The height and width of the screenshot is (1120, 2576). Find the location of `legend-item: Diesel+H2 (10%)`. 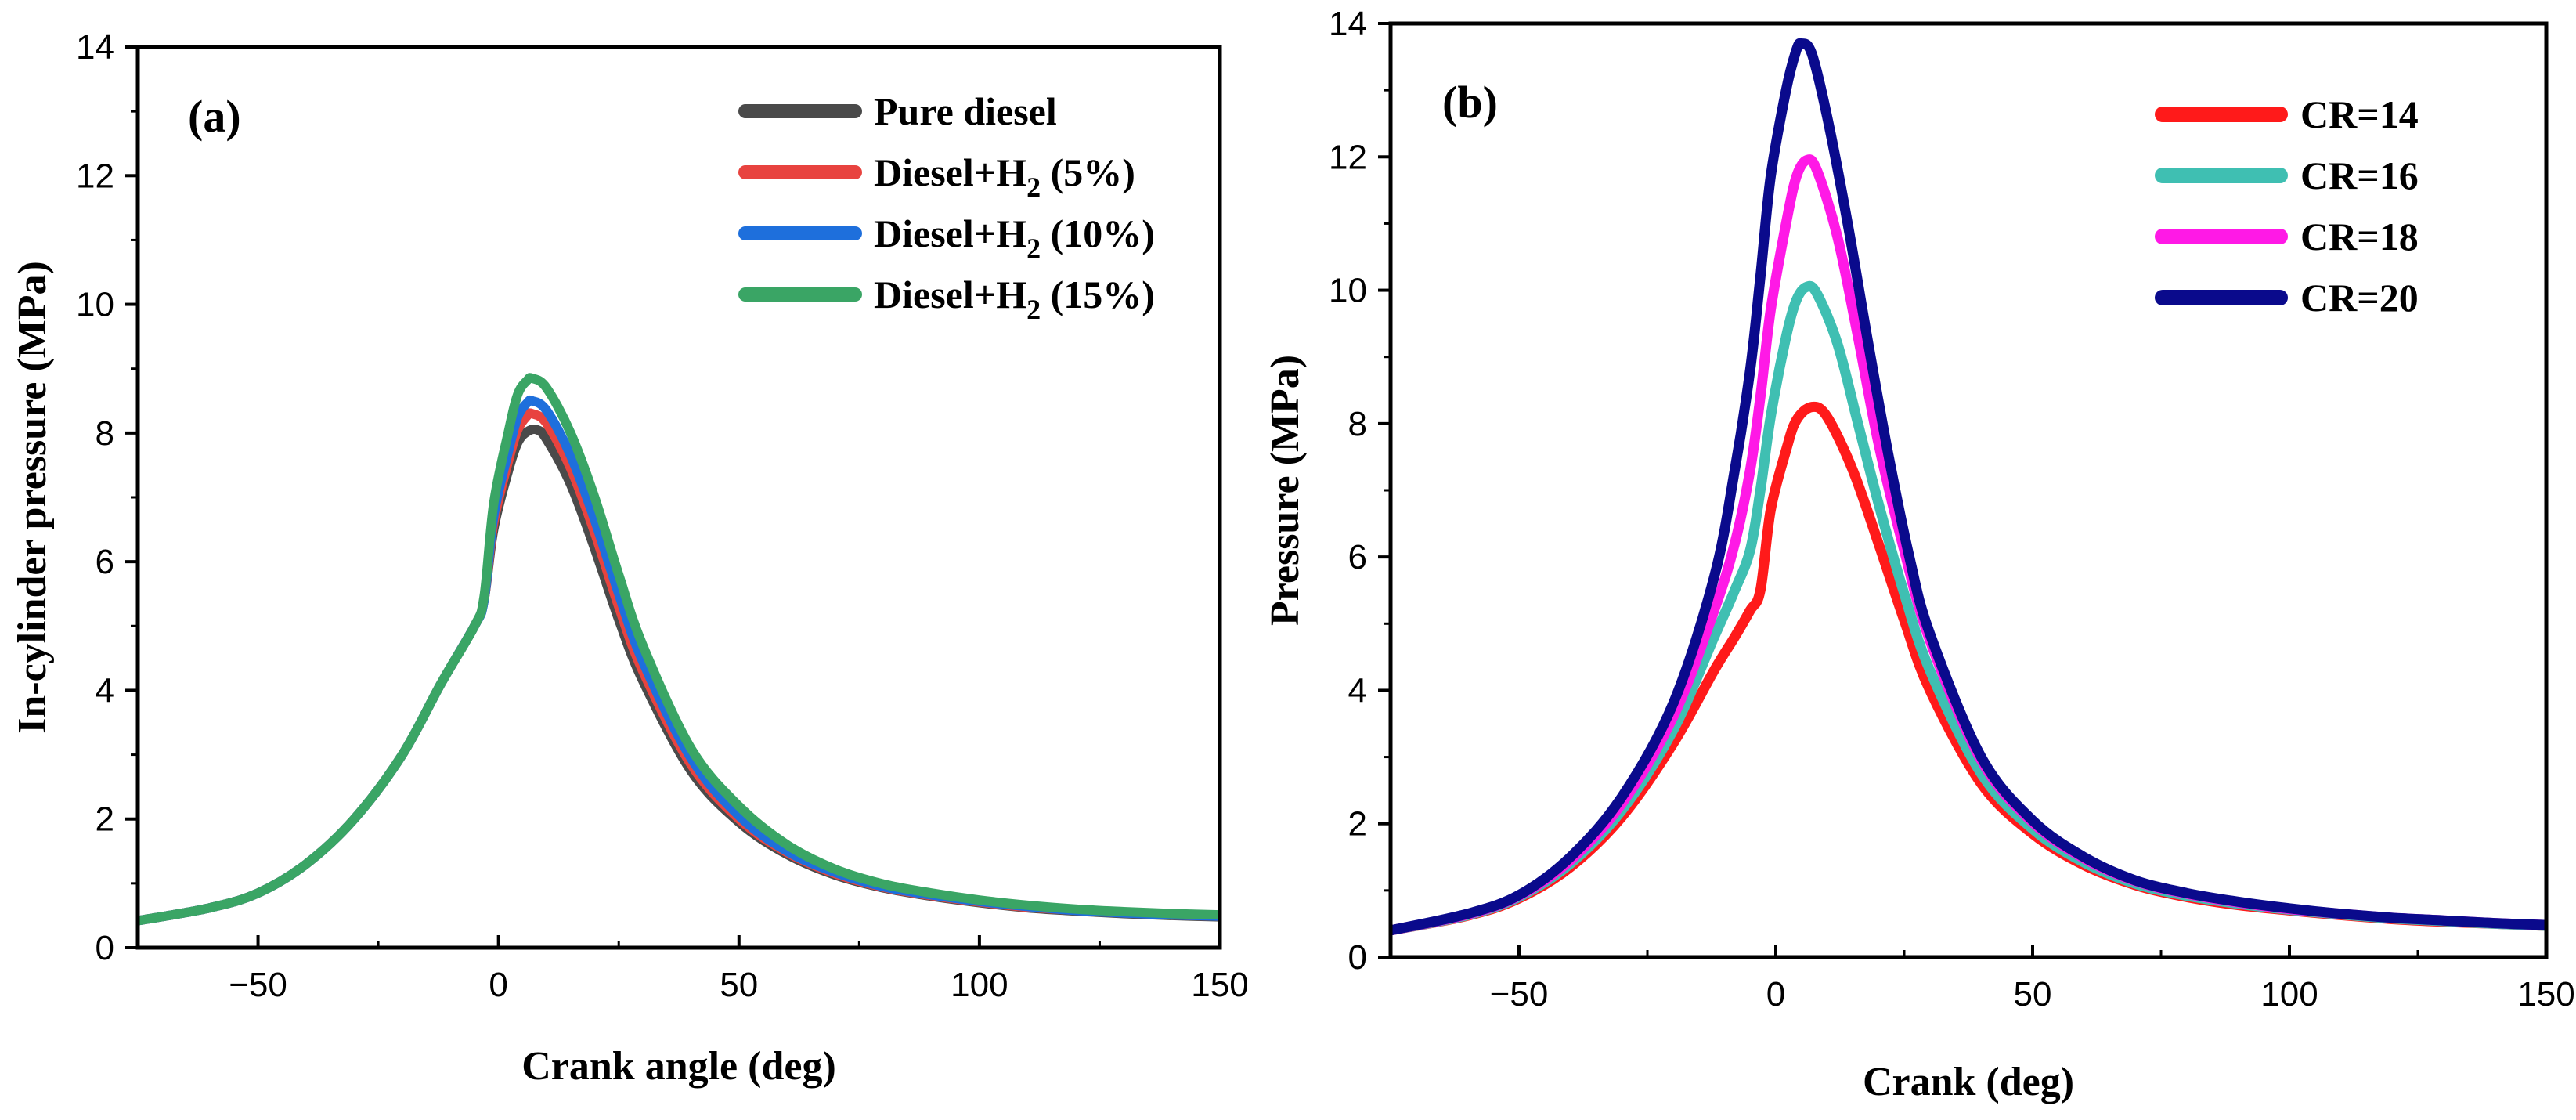

legend-item: Diesel+H2 (10%) is located at coordinates (947, 237).